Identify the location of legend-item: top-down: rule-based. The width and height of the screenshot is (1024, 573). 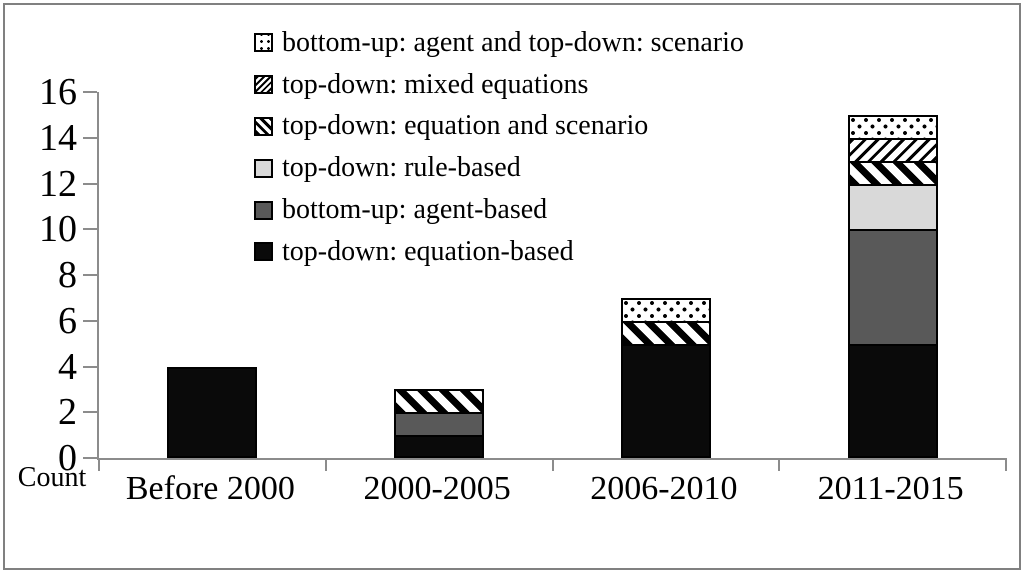
(499, 168).